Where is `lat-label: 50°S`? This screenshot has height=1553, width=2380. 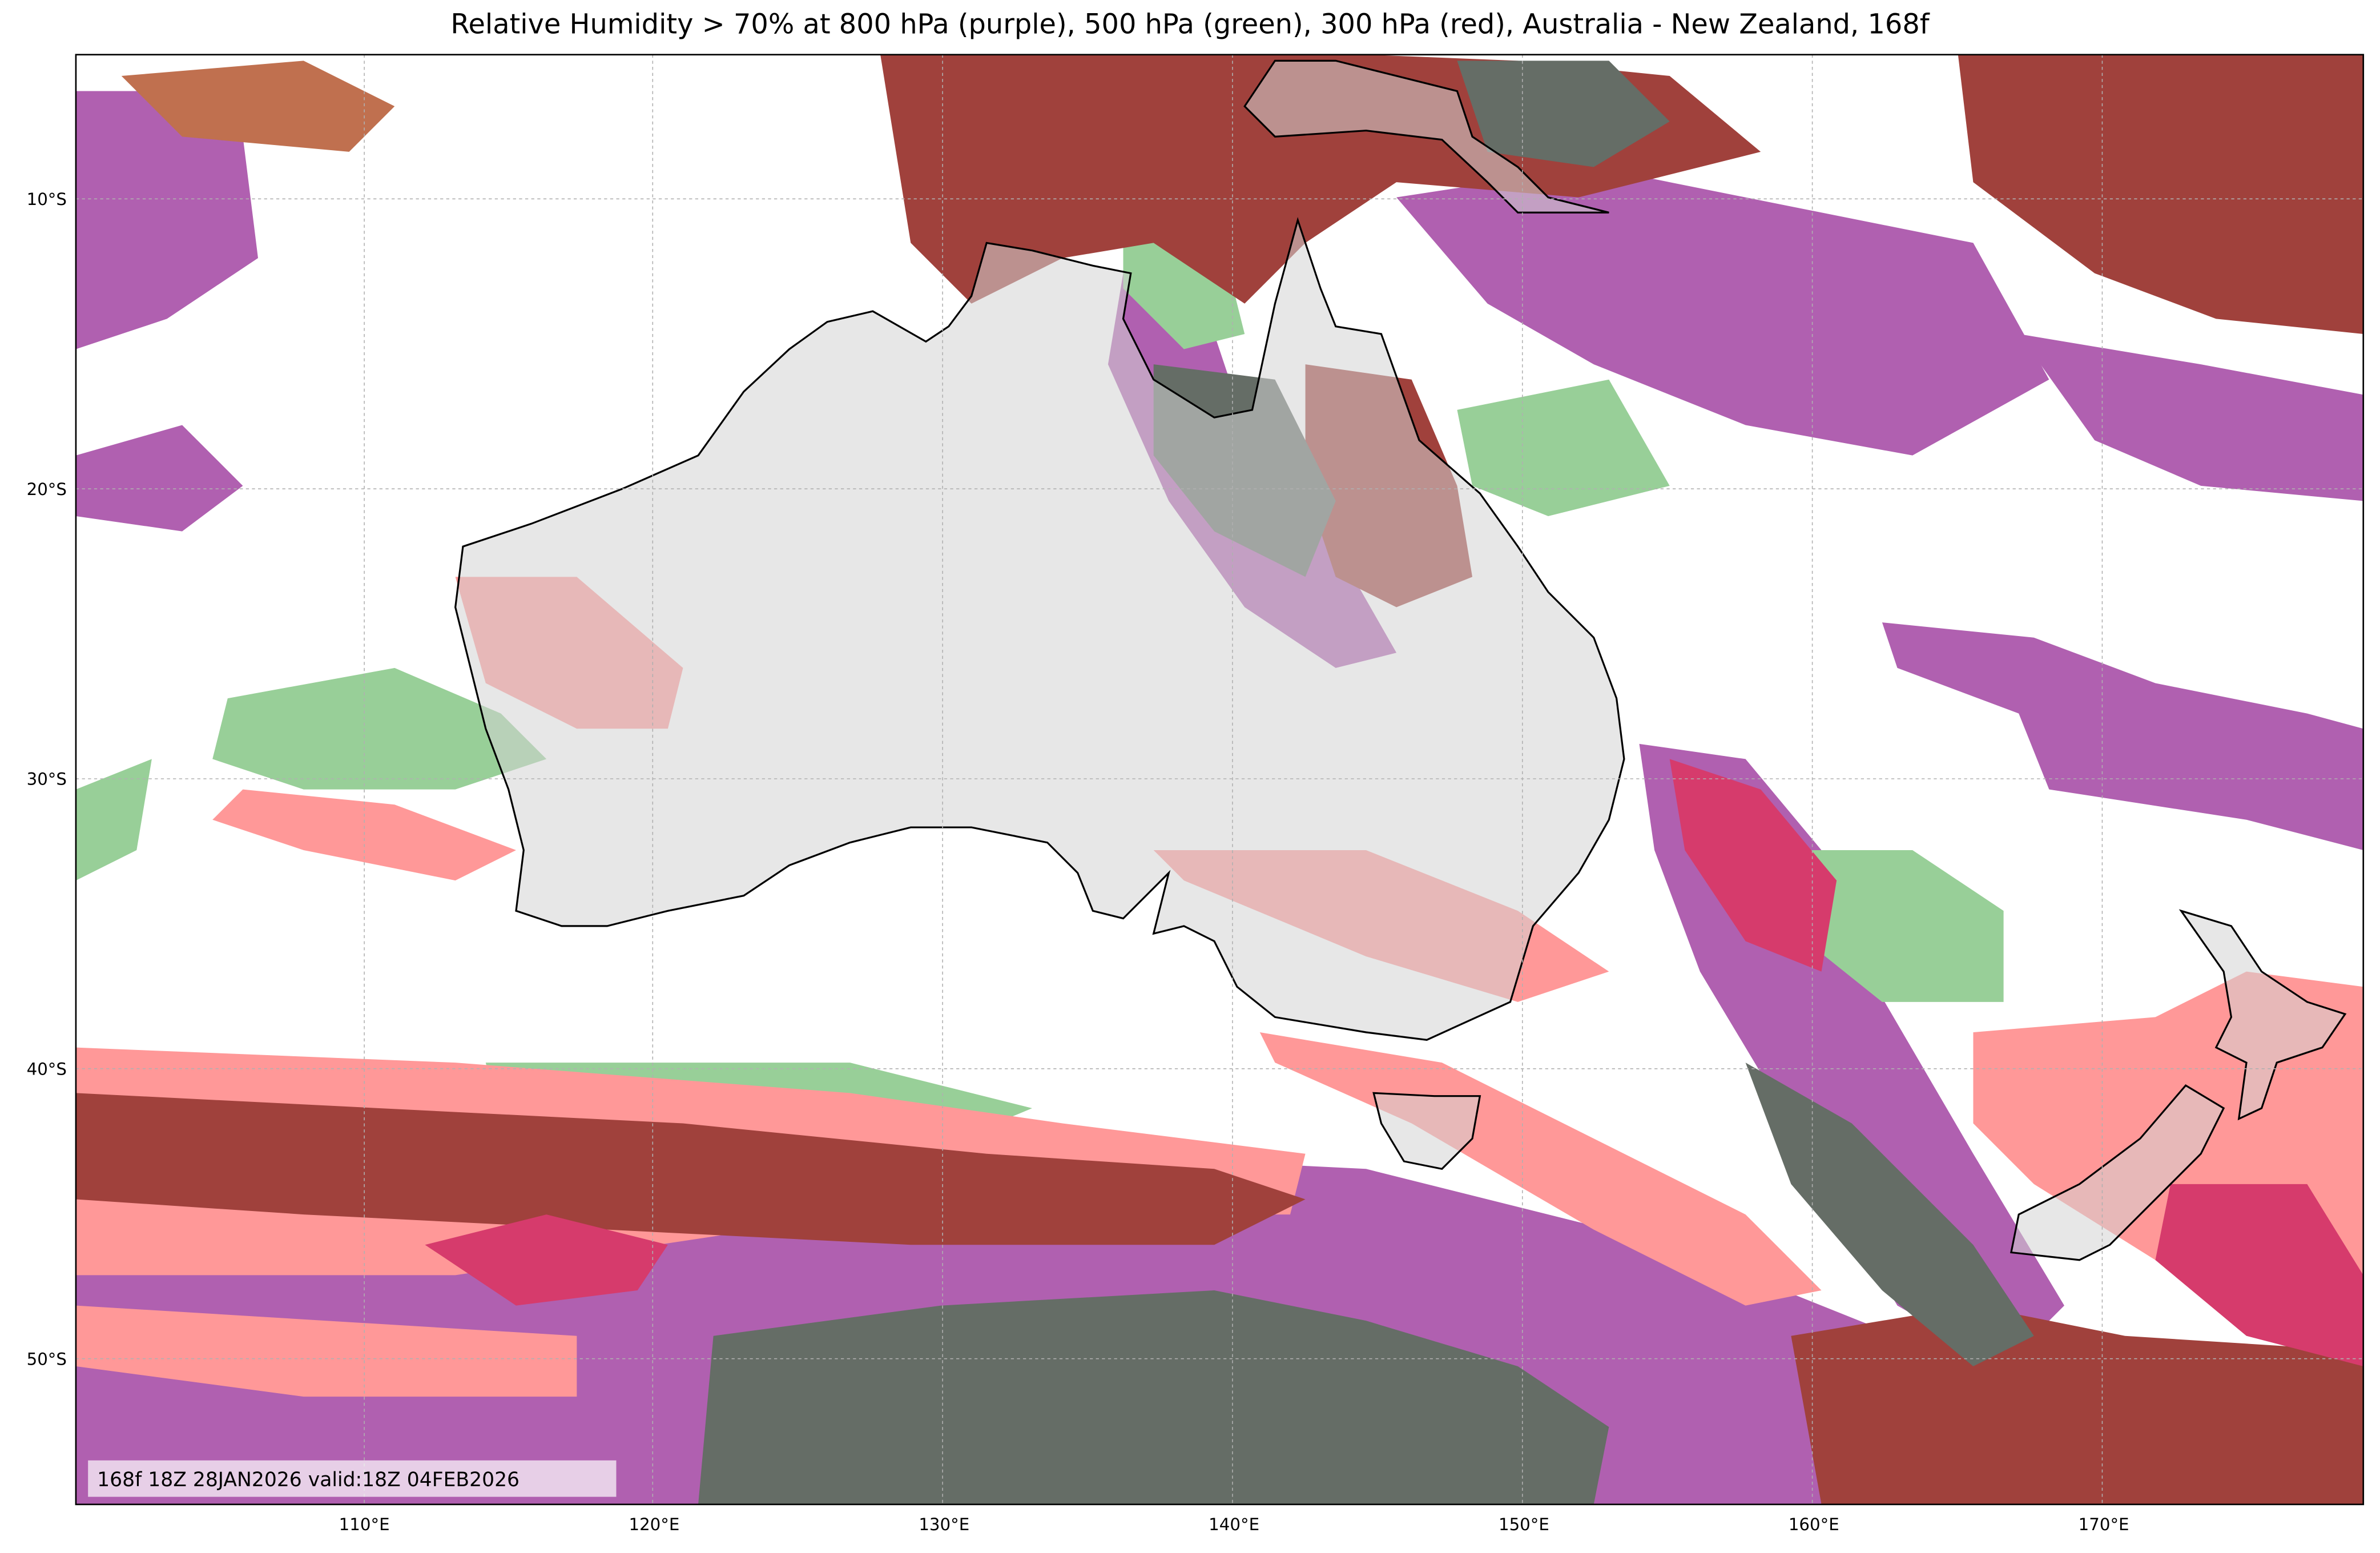
lat-label: 50°S is located at coordinates (47, 1359).